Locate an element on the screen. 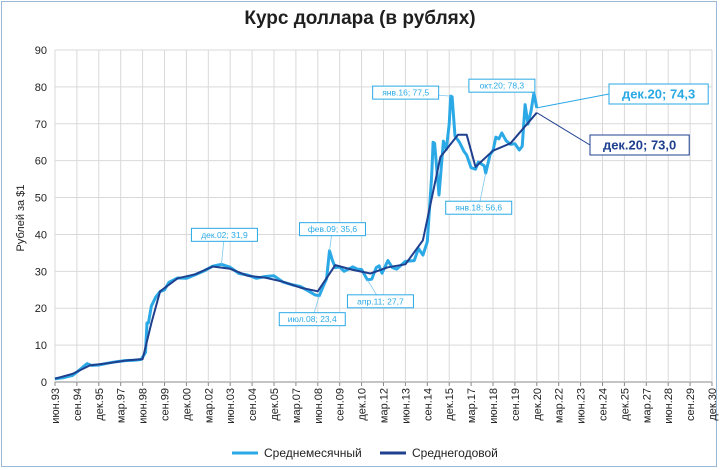 This screenshot has height=470, width=720. y-axis-label: Рублей за $1 is located at coordinates (21, 218).